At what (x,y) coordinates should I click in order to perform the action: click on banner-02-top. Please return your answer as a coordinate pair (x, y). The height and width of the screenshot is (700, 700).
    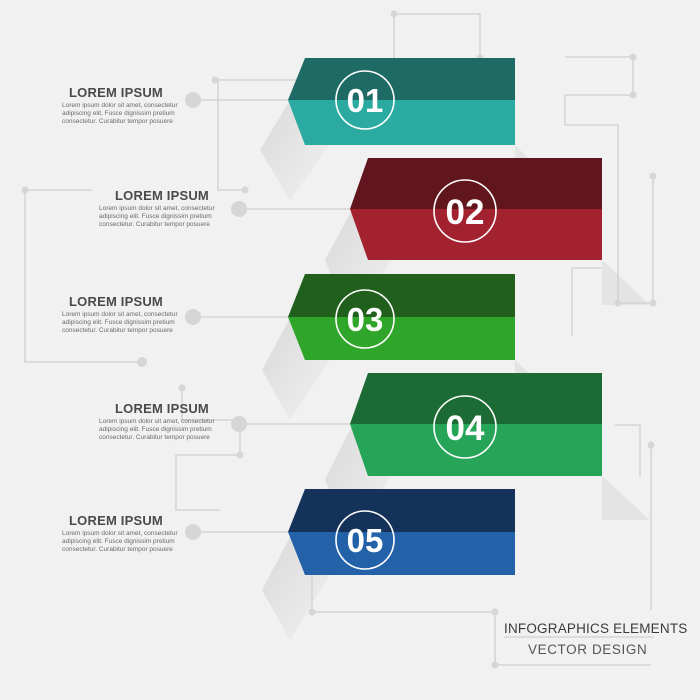
    Looking at the image, I should click on (476, 183).